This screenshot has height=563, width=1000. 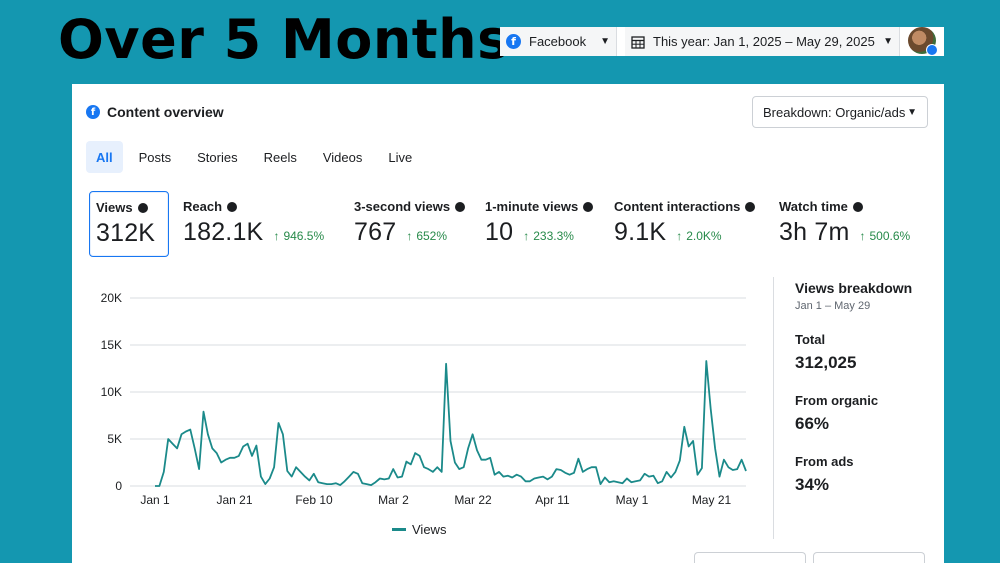 What do you see at coordinates (826, 362) in the screenshot?
I see `total-value: 312,025` at bounding box center [826, 362].